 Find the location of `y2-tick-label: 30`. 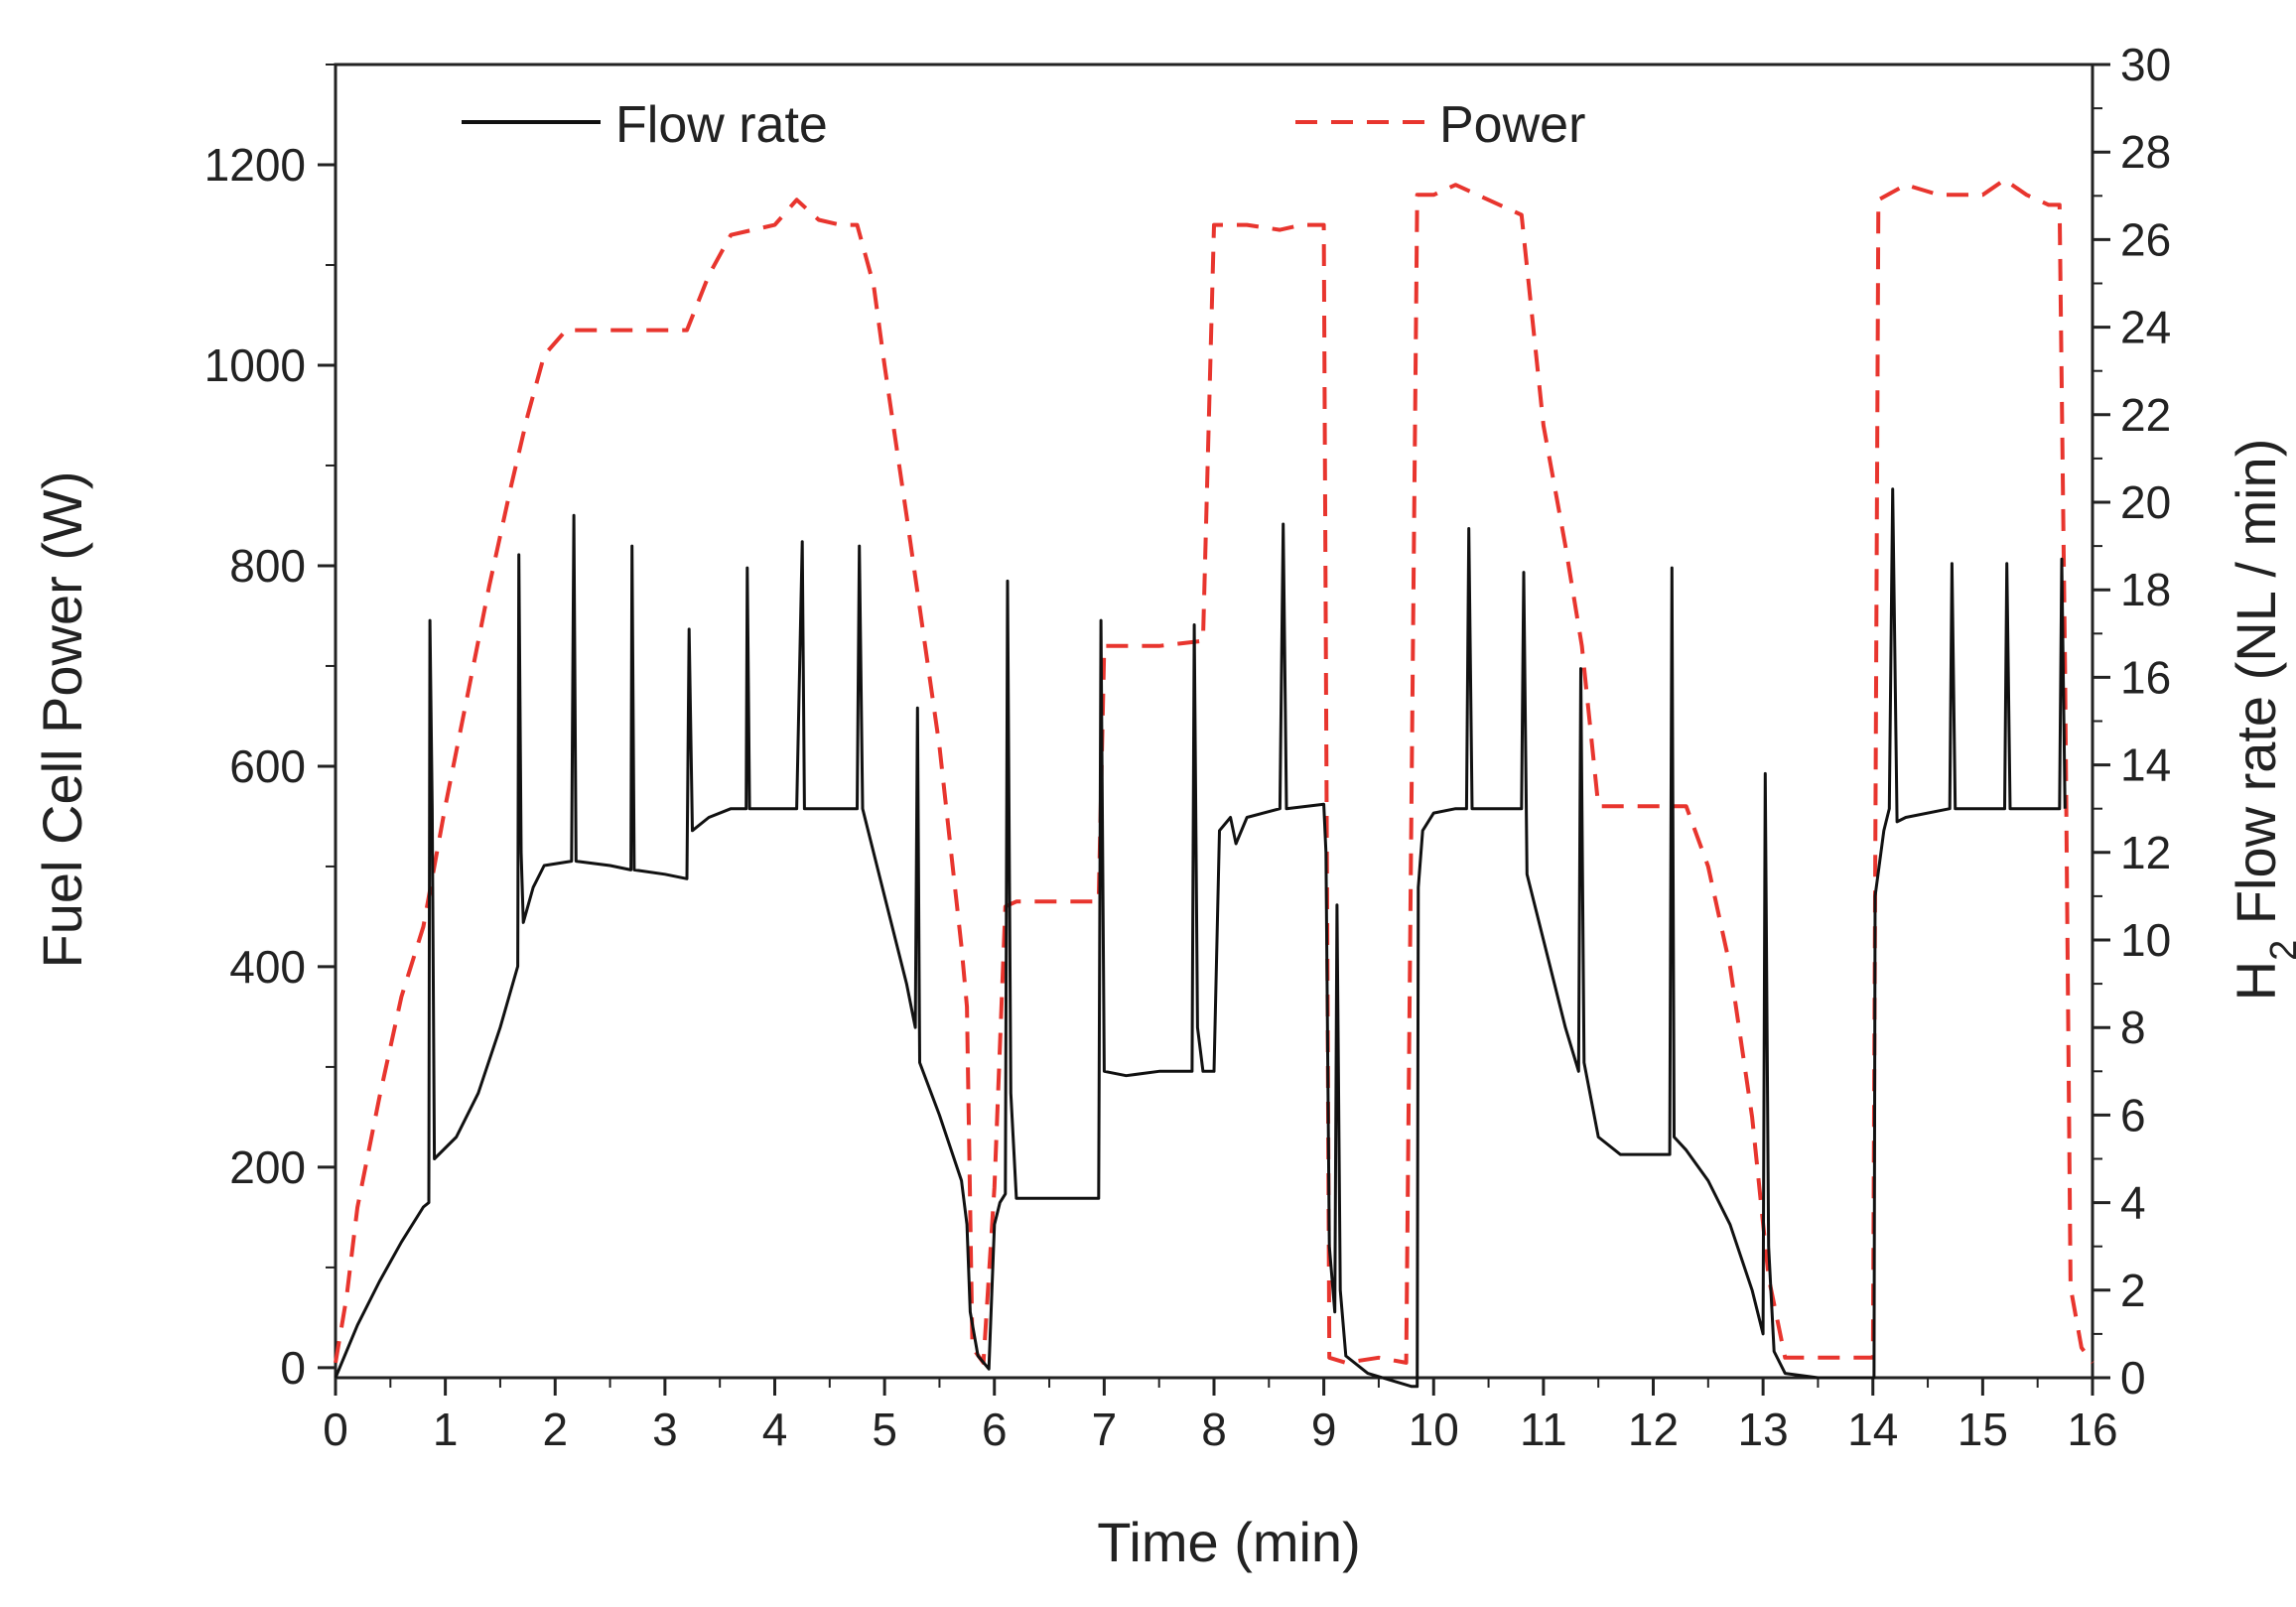

y2-tick-label: 30 is located at coordinates (2145, 64).